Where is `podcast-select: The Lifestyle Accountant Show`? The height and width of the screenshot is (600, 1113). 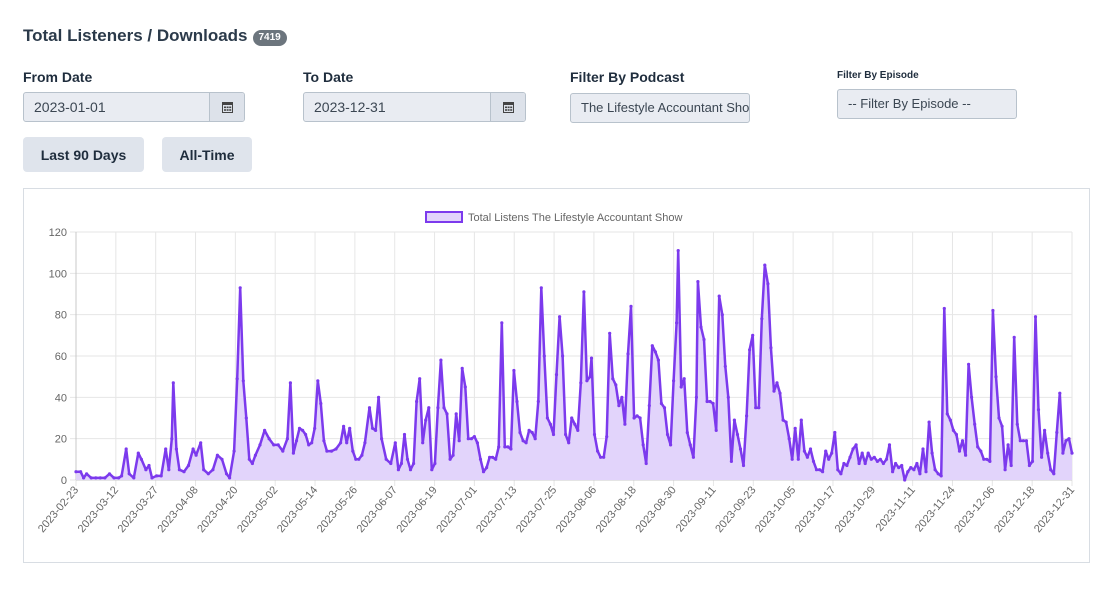
podcast-select: The Lifestyle Accountant Show is located at coordinates (660, 108).